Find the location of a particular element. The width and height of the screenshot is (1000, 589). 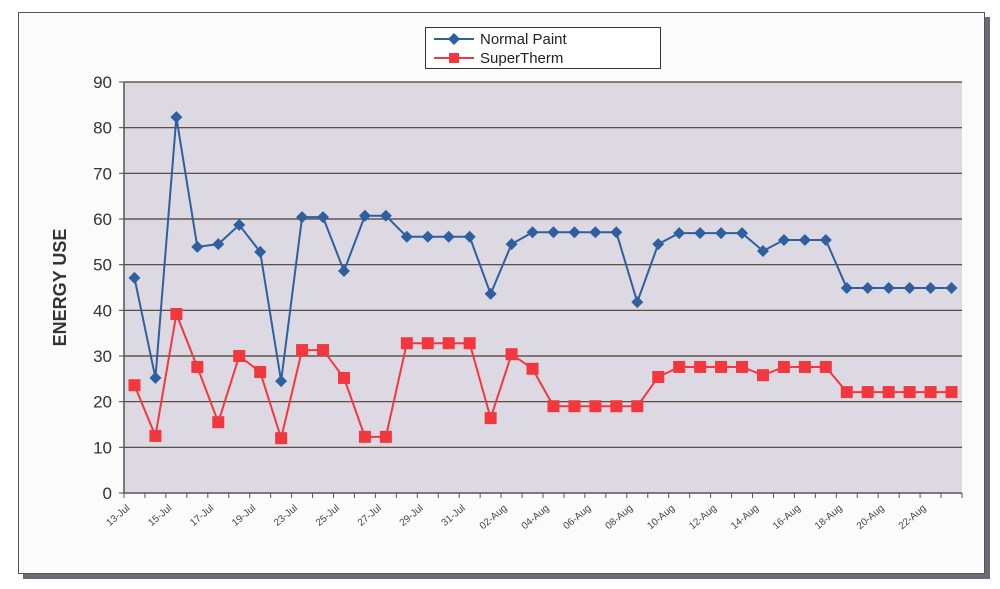

y-axis-title: ENERGY USE is located at coordinates (60, 288).